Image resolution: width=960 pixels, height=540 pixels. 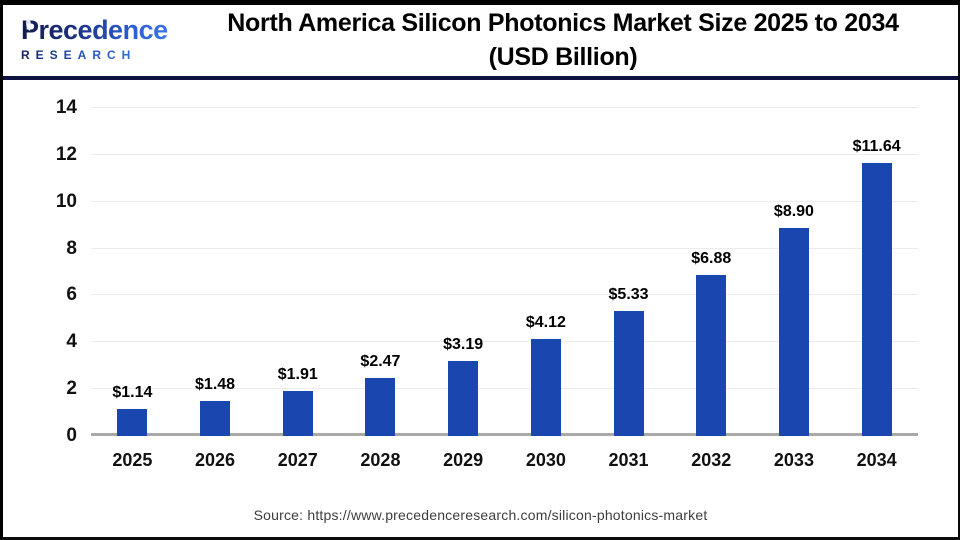 I want to click on y-tick-label: 6, so click(x=71, y=295).